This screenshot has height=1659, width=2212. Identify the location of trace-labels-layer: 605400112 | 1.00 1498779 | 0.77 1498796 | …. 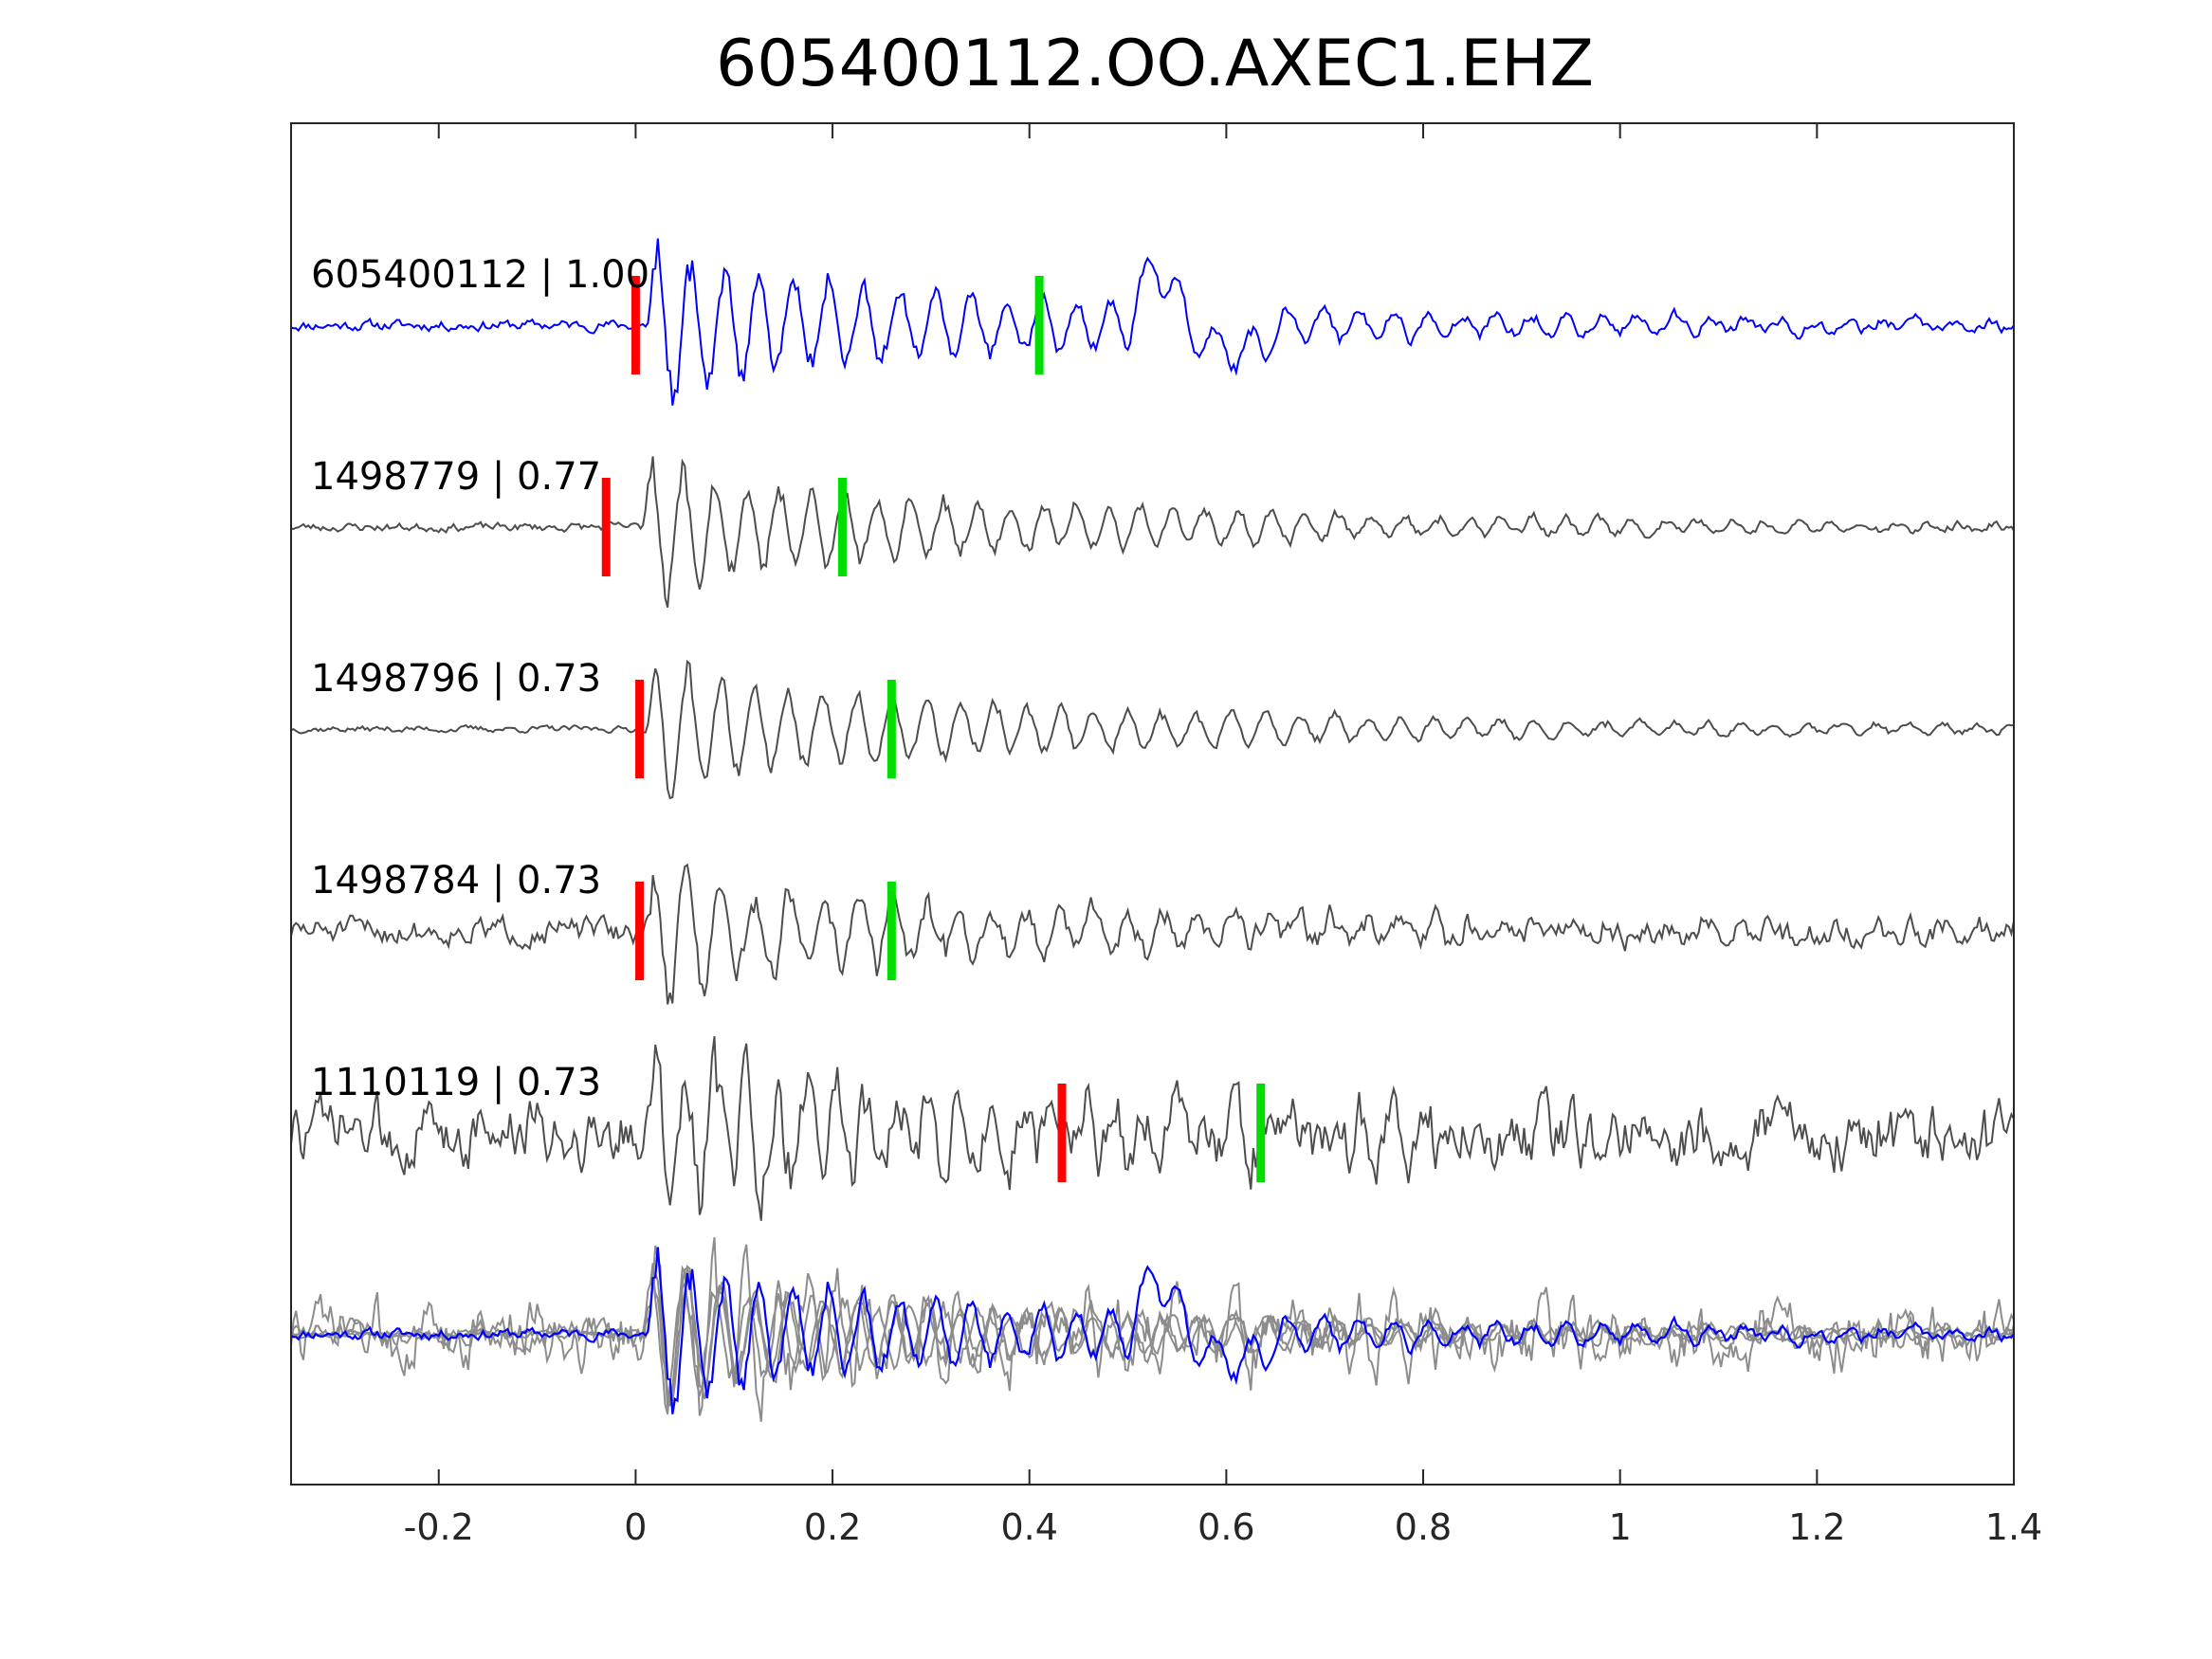
(480, 678).